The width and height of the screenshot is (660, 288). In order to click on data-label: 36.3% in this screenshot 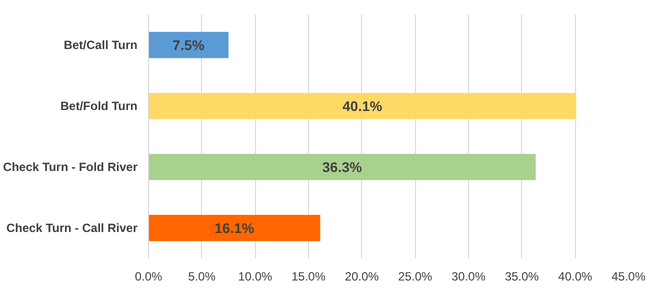, I will do `click(342, 167)`.